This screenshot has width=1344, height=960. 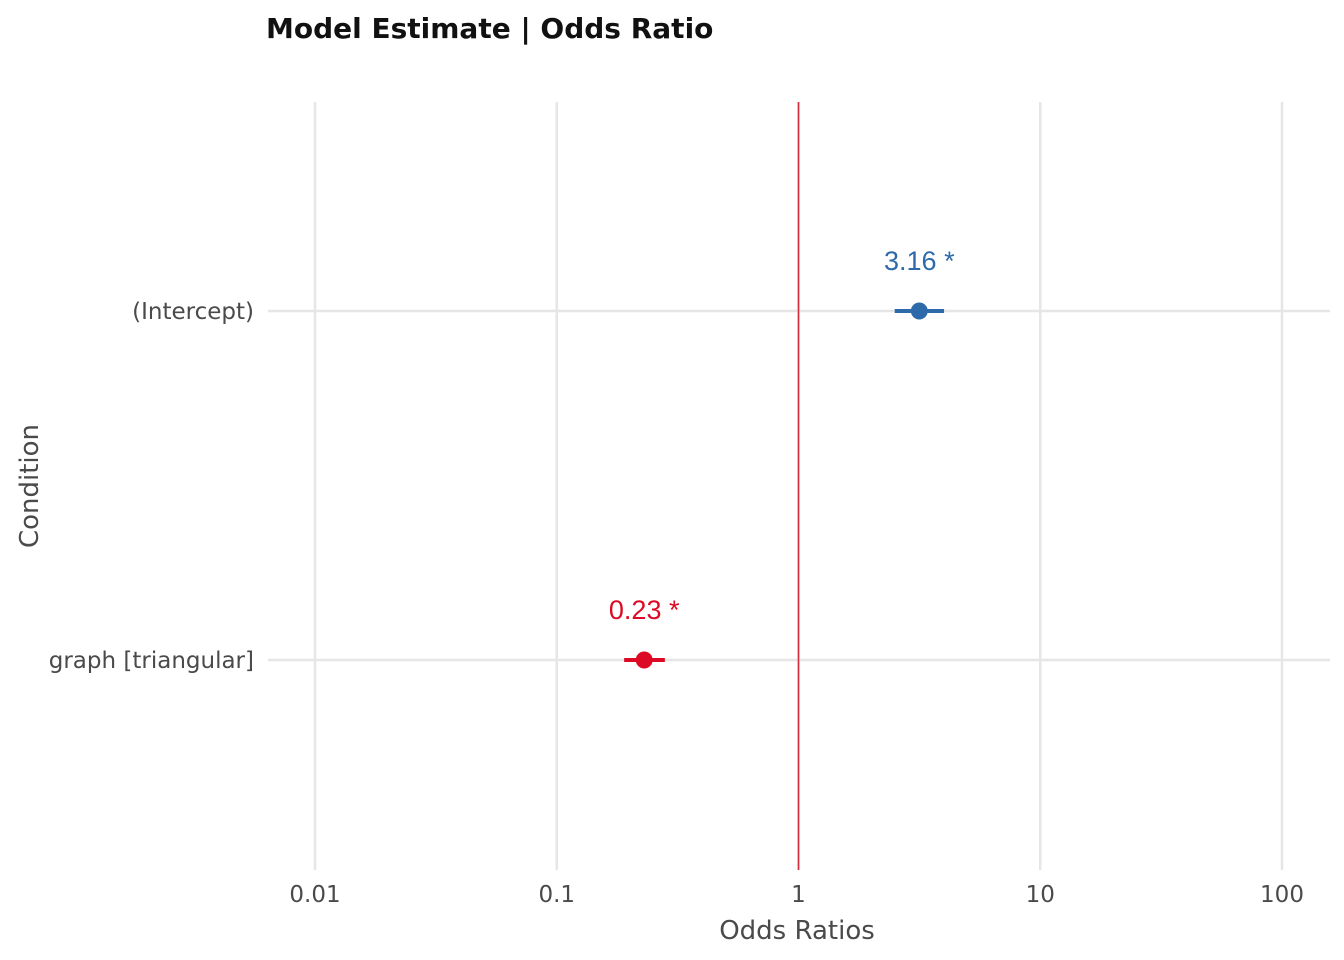 What do you see at coordinates (919, 261) in the screenshot?
I see `data-label: 3.16 *` at bounding box center [919, 261].